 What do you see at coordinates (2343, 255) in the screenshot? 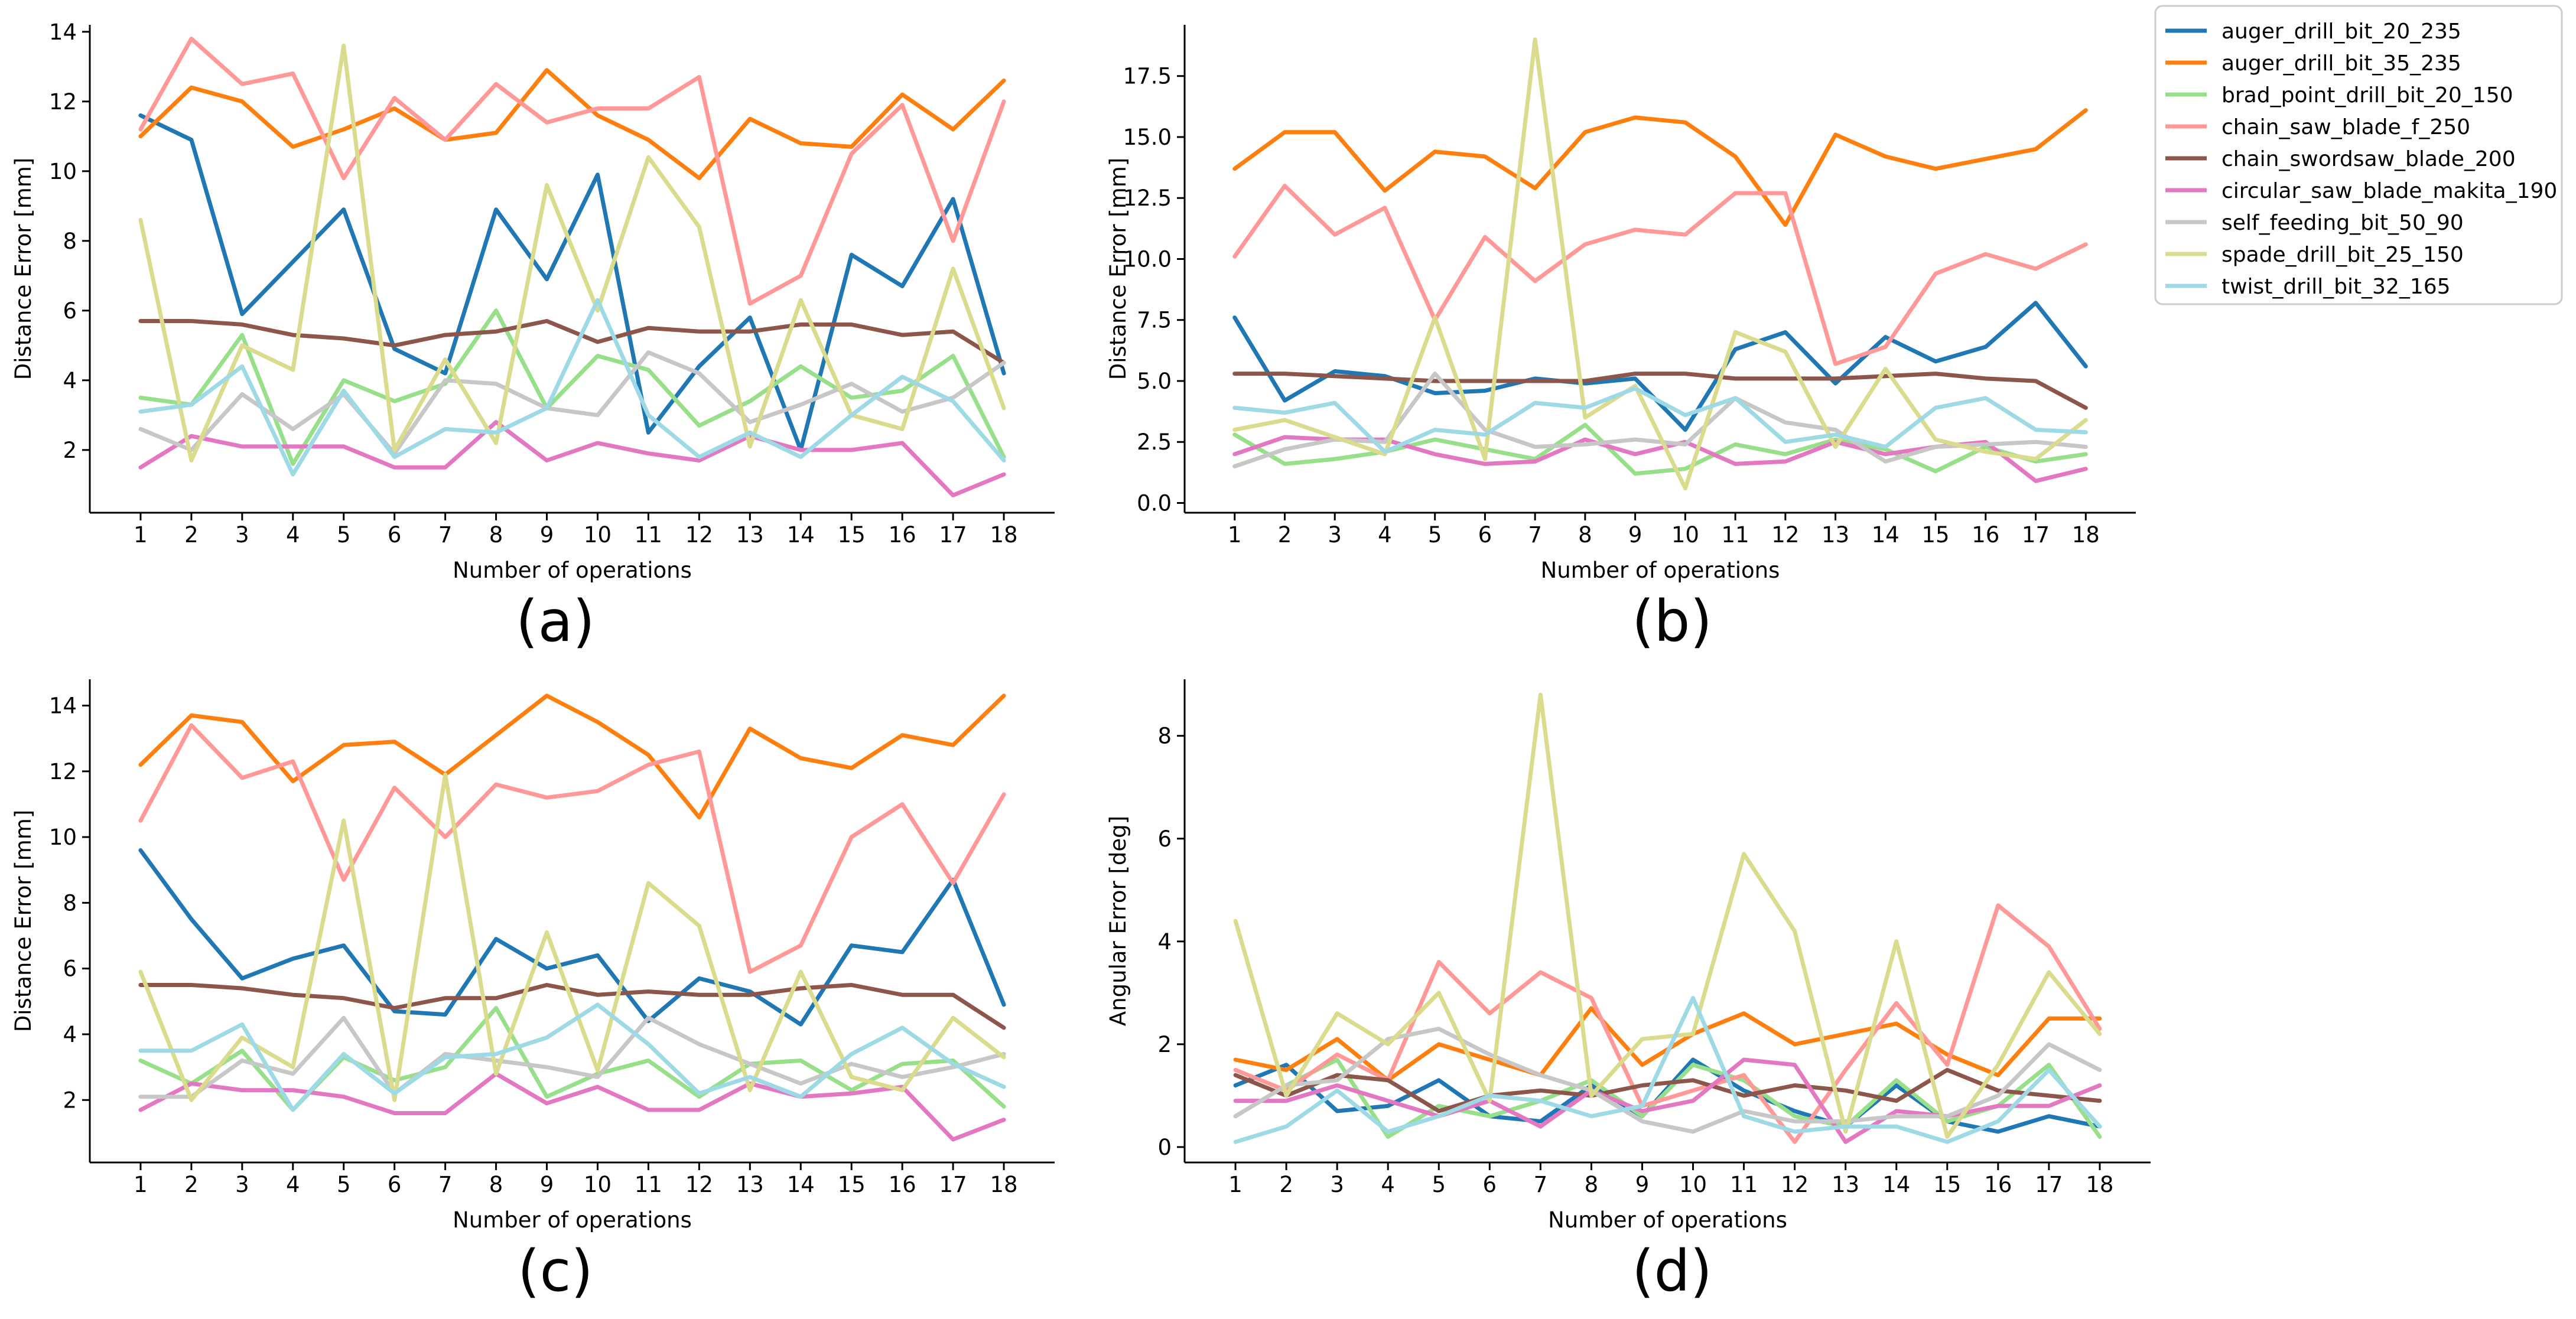
I see `legend-label-spade_drill_bit_25_150: spade_drill_bit_25_150` at bounding box center [2343, 255].